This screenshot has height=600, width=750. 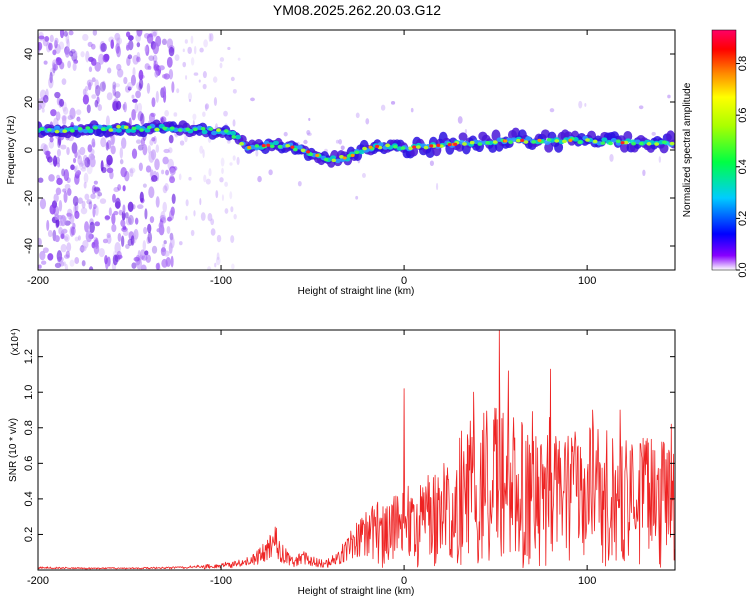 I want to click on spectrogram-xtick-label: -100, so click(x=221, y=281).